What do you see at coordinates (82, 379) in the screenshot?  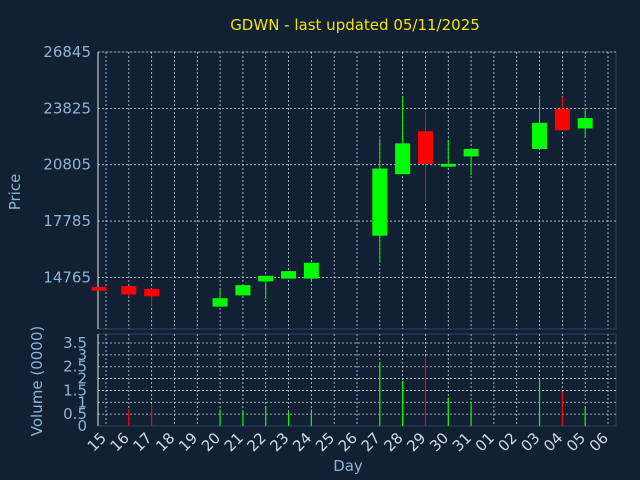 I see `volume-tick-label: 2` at bounding box center [82, 379].